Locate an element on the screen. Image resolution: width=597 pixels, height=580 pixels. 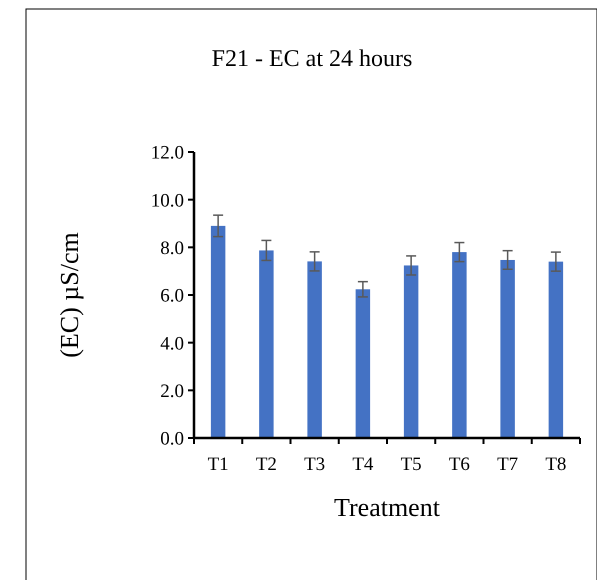
y-tick-label: 10.0 is located at coordinates (167, 201).